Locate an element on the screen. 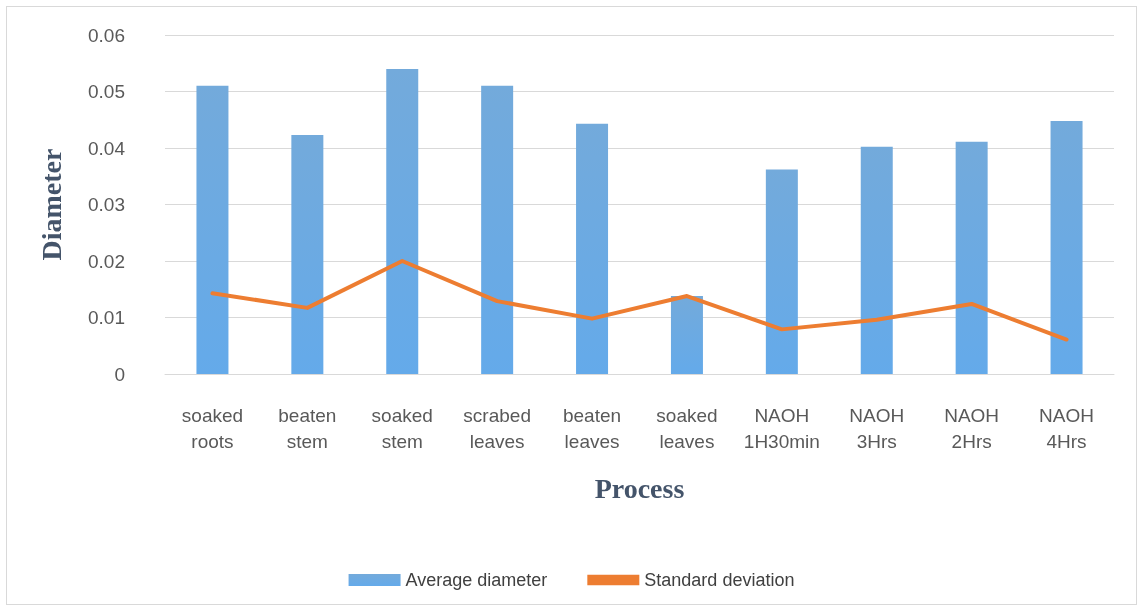  x-tick-label: beaten leaves is located at coordinates (592, 428).